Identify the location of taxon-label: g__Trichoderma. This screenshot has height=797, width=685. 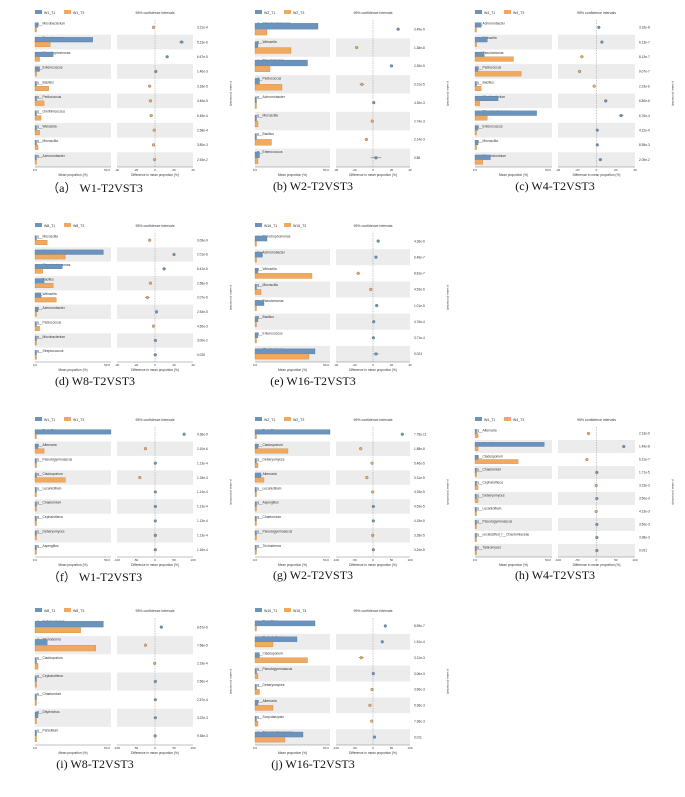
(49, 640).